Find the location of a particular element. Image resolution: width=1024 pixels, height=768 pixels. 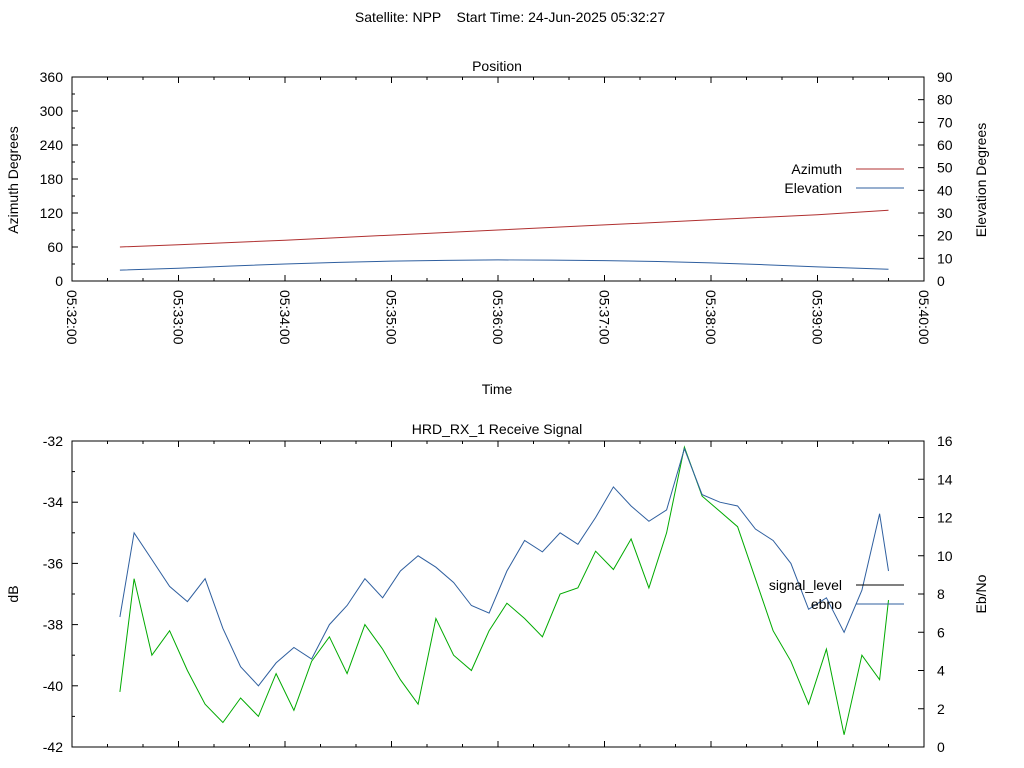

position-y-left-tick-label: 60 is located at coordinates (55, 247).